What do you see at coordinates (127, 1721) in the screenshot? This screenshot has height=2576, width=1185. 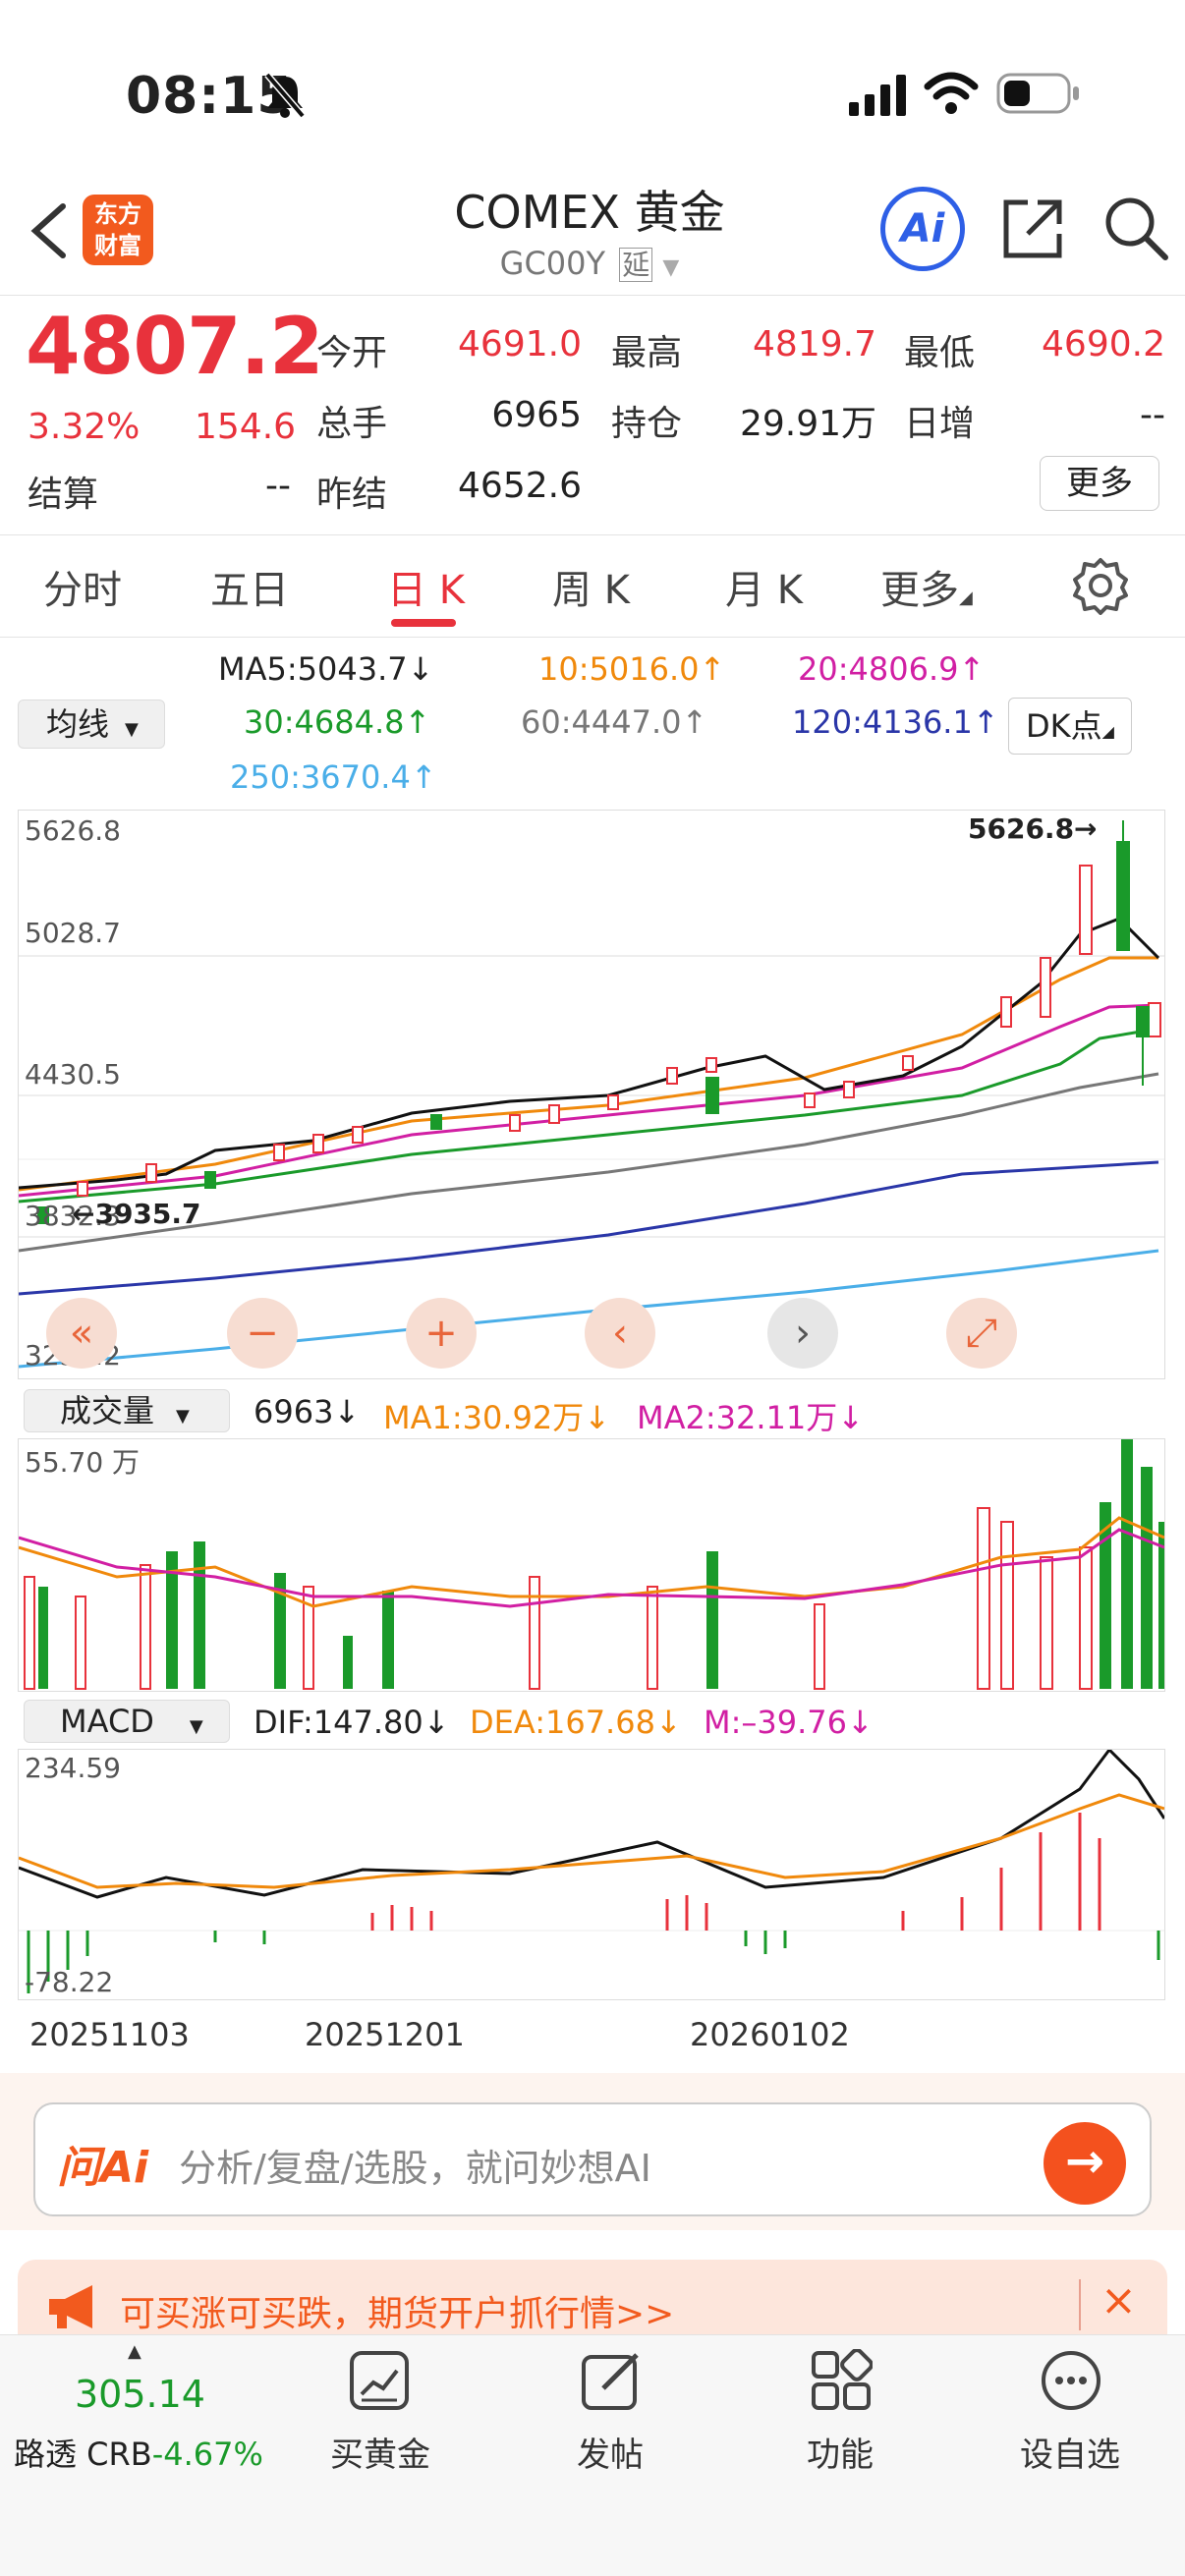 I see `macd-selector: MACD ▼` at bounding box center [127, 1721].